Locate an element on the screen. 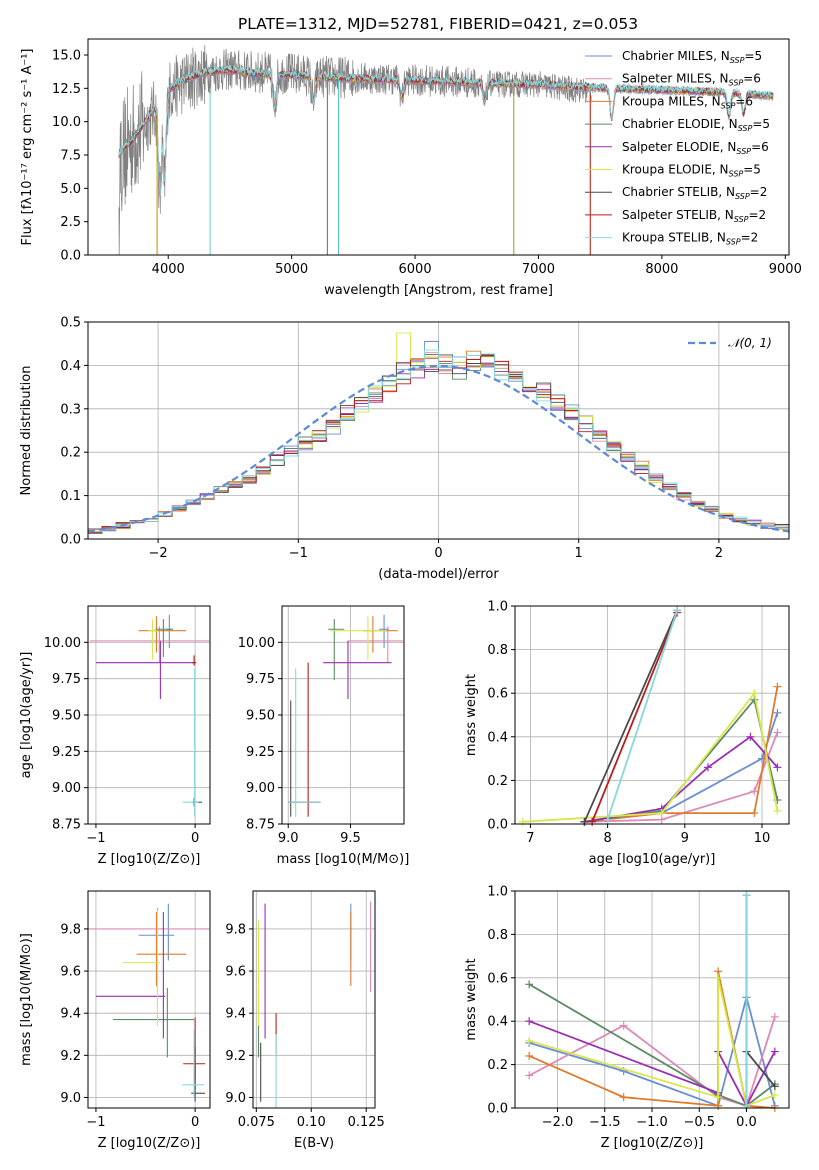 The width and height of the screenshot is (819, 1170). age-vs-z-axes is located at coordinates (149, 715).